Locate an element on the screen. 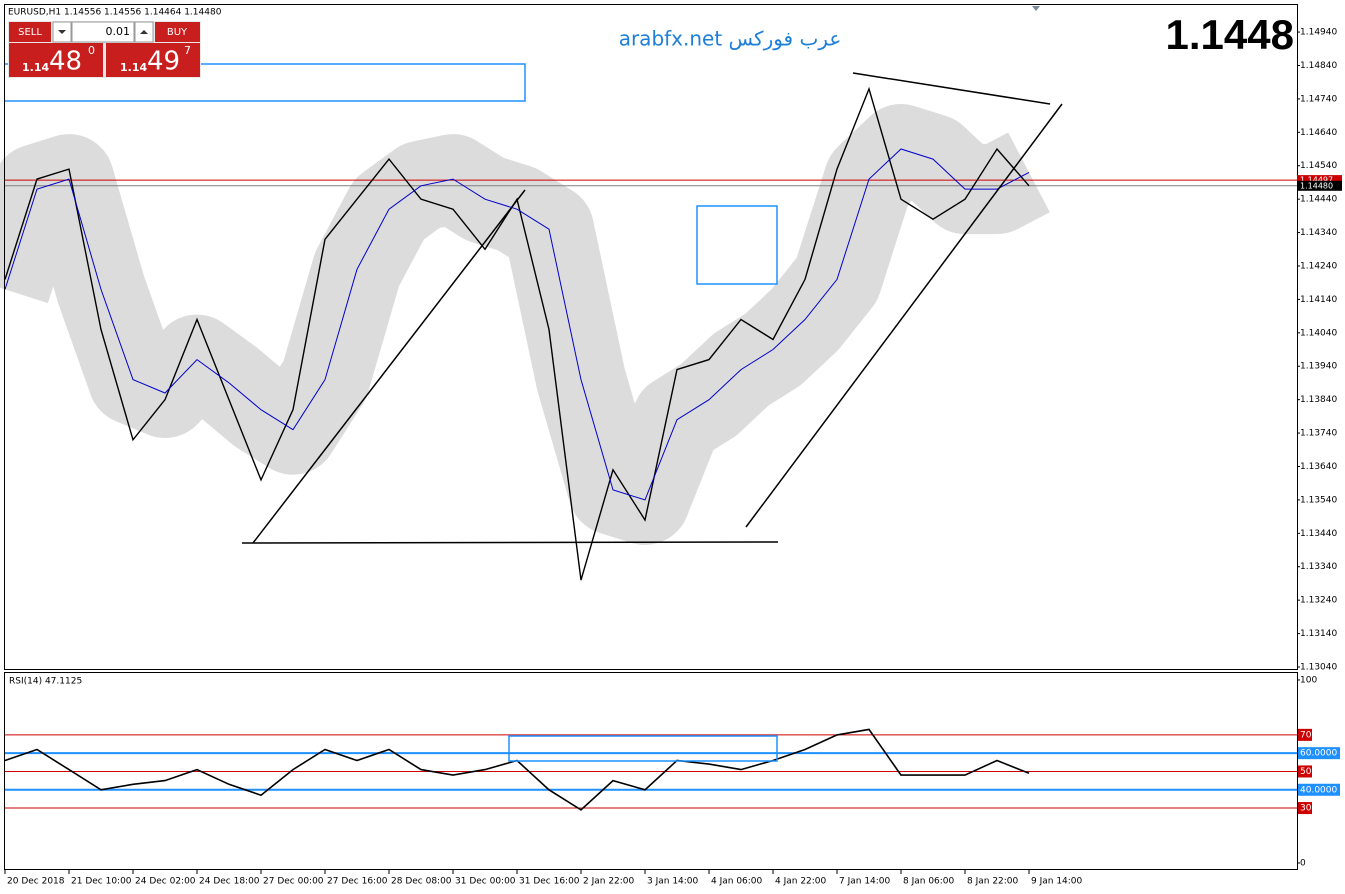  indicator-title: RSI(14) 47.1125 is located at coordinates (45, 682).